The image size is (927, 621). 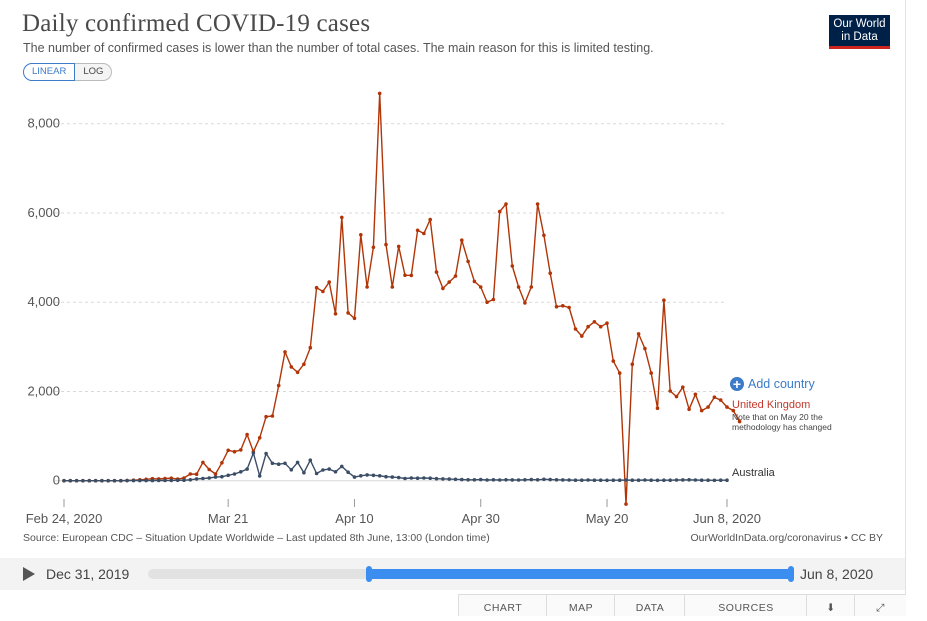 What do you see at coordinates (771, 405) in the screenshot?
I see `series-label-united-kingdom: United Kingdom` at bounding box center [771, 405].